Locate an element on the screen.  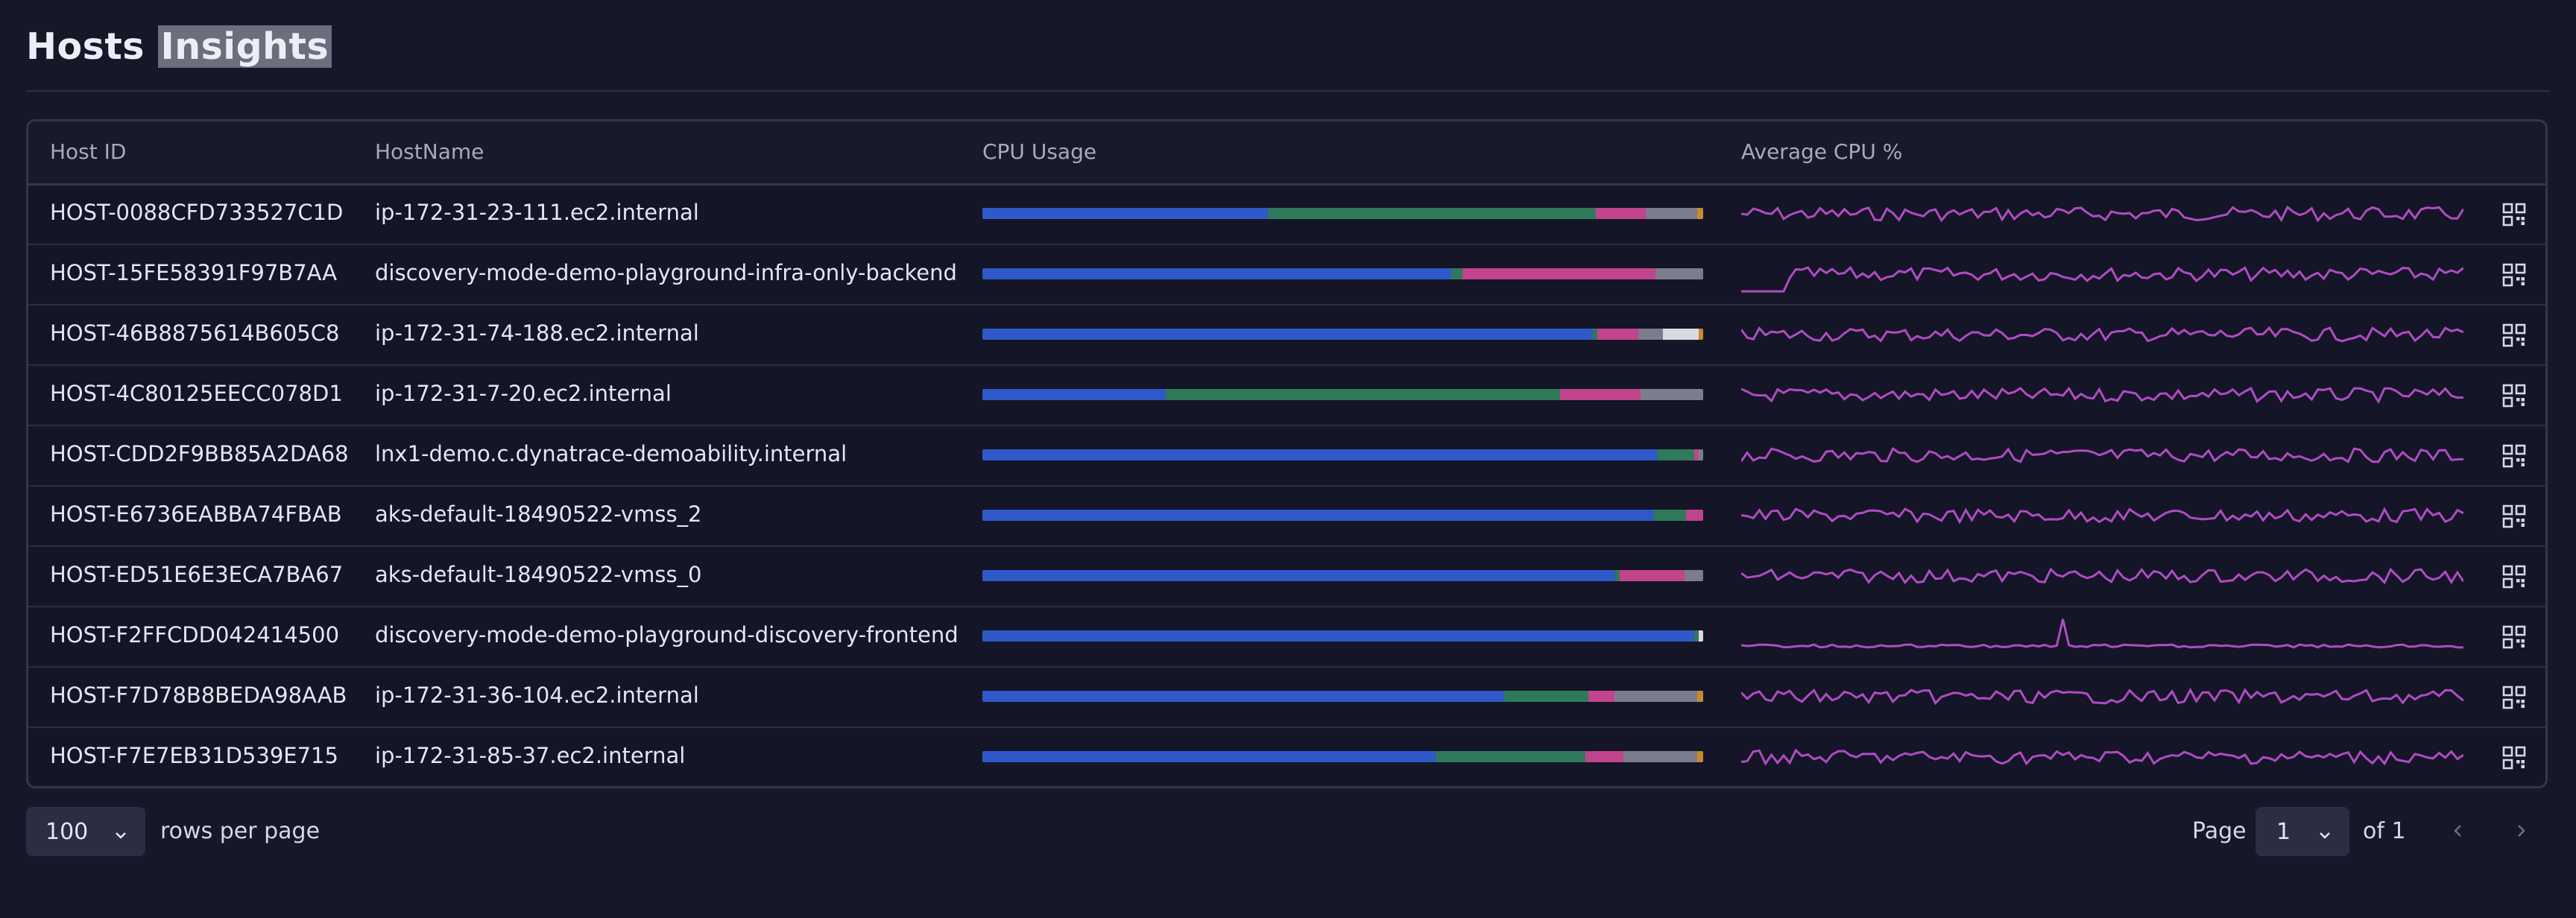
col-cpu-usage: CPU Usage is located at coordinates (1039, 151).